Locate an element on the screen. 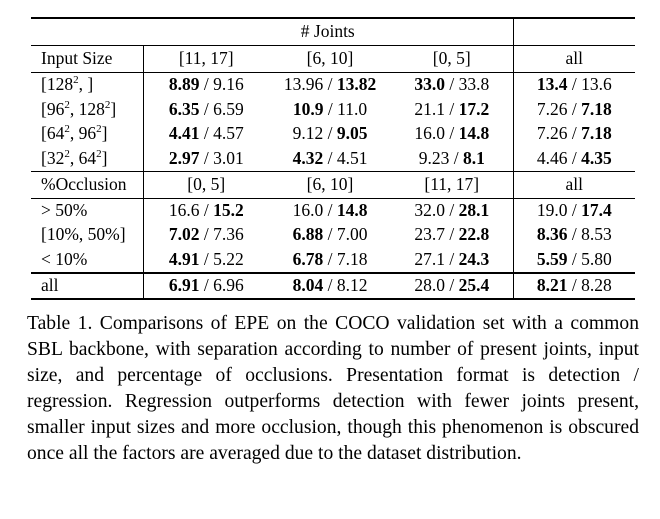 The image size is (660, 519). value-cell: 16.0 / 14.8 is located at coordinates (330, 210).